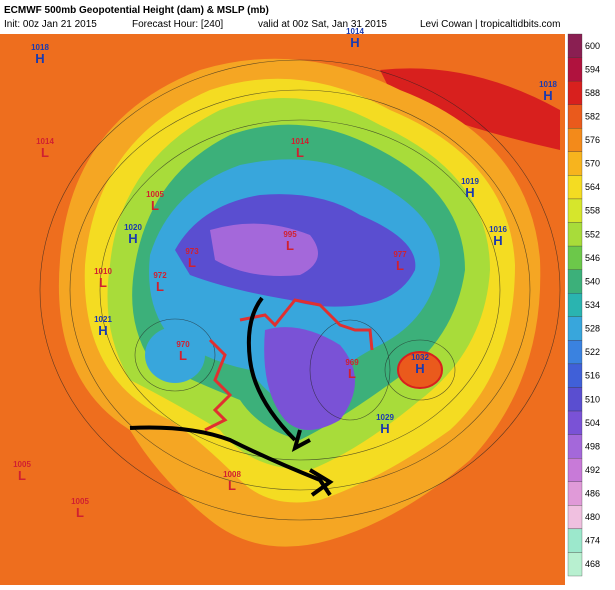 The height and width of the screenshot is (590, 615). Describe the element at coordinates (592, 69) in the screenshot. I see `colorbar-label: 594` at that location.